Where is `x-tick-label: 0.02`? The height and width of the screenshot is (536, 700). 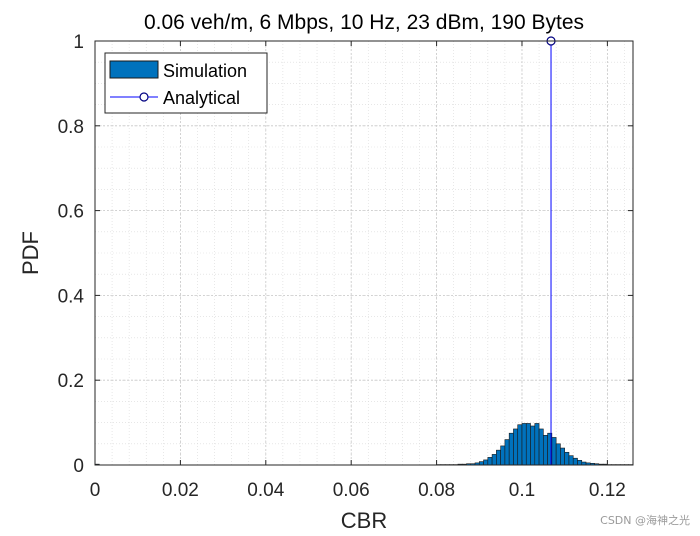
x-tick-label: 0.02 is located at coordinates (180, 490).